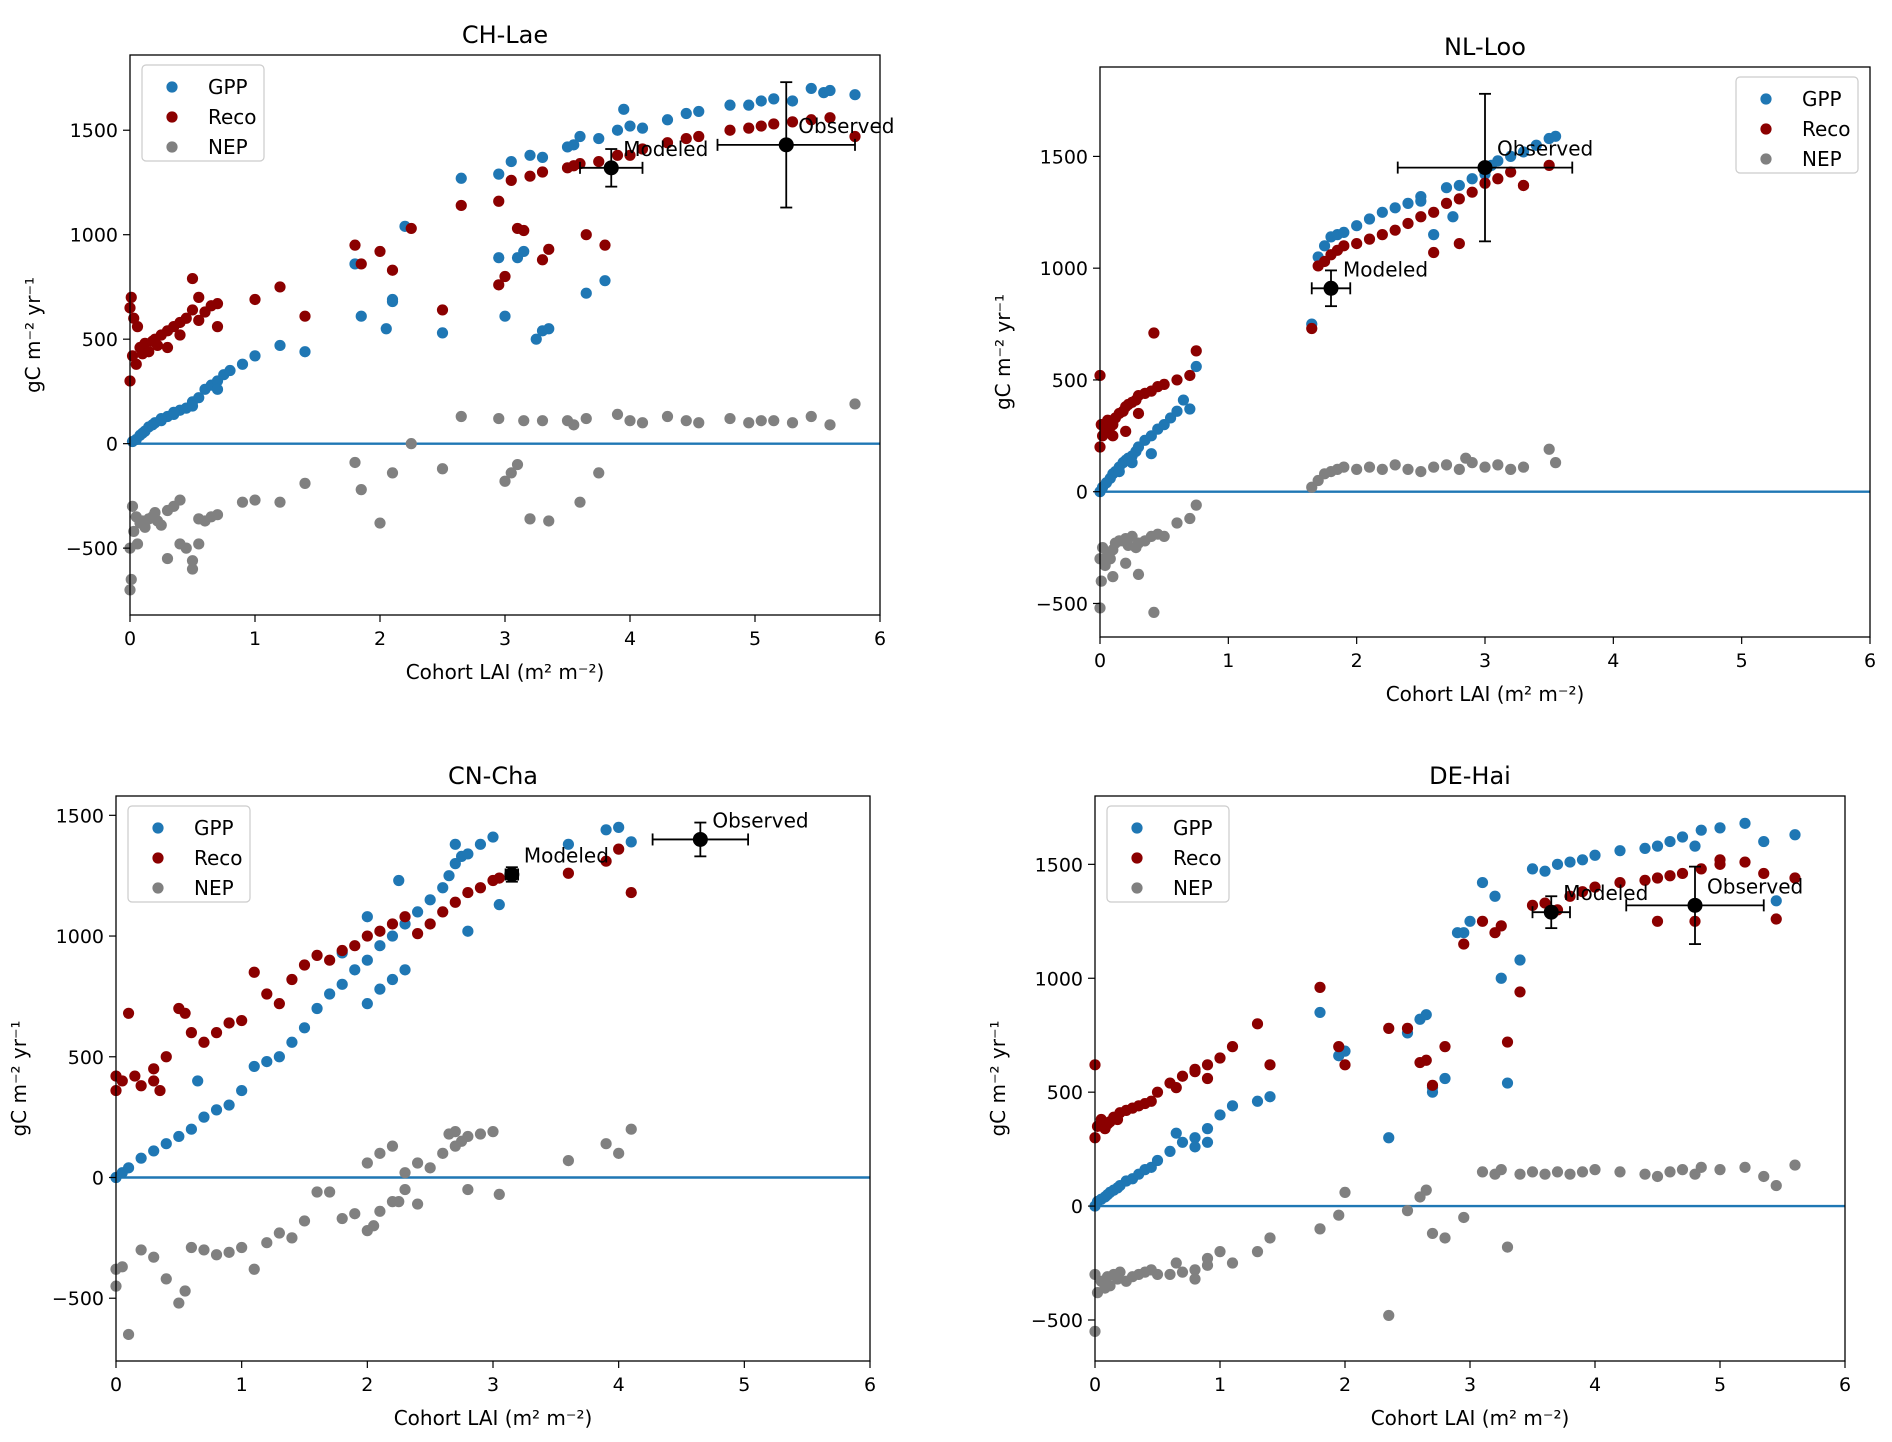 Image resolution: width=1892 pixels, height=1442 pixels. Describe the element at coordinates (512, 874) in the screenshot. I see `annotation-marker` at that location.